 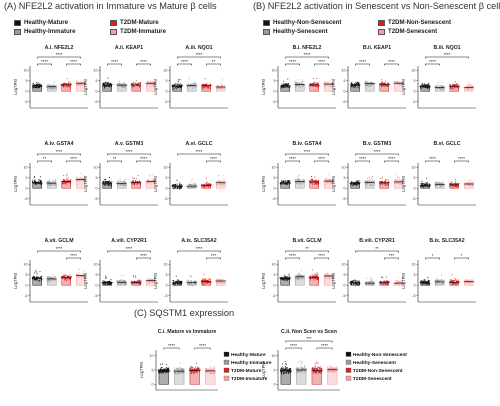 What do you see at coordinates (362, 161) in the screenshot?
I see `significance-bracket` at bounding box center [362, 161].